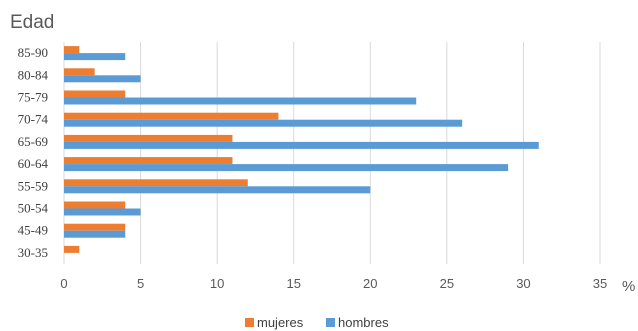 This screenshot has width=638, height=331. What do you see at coordinates (217, 283) in the screenshot?
I see `x-tick-label-2: 10` at bounding box center [217, 283].